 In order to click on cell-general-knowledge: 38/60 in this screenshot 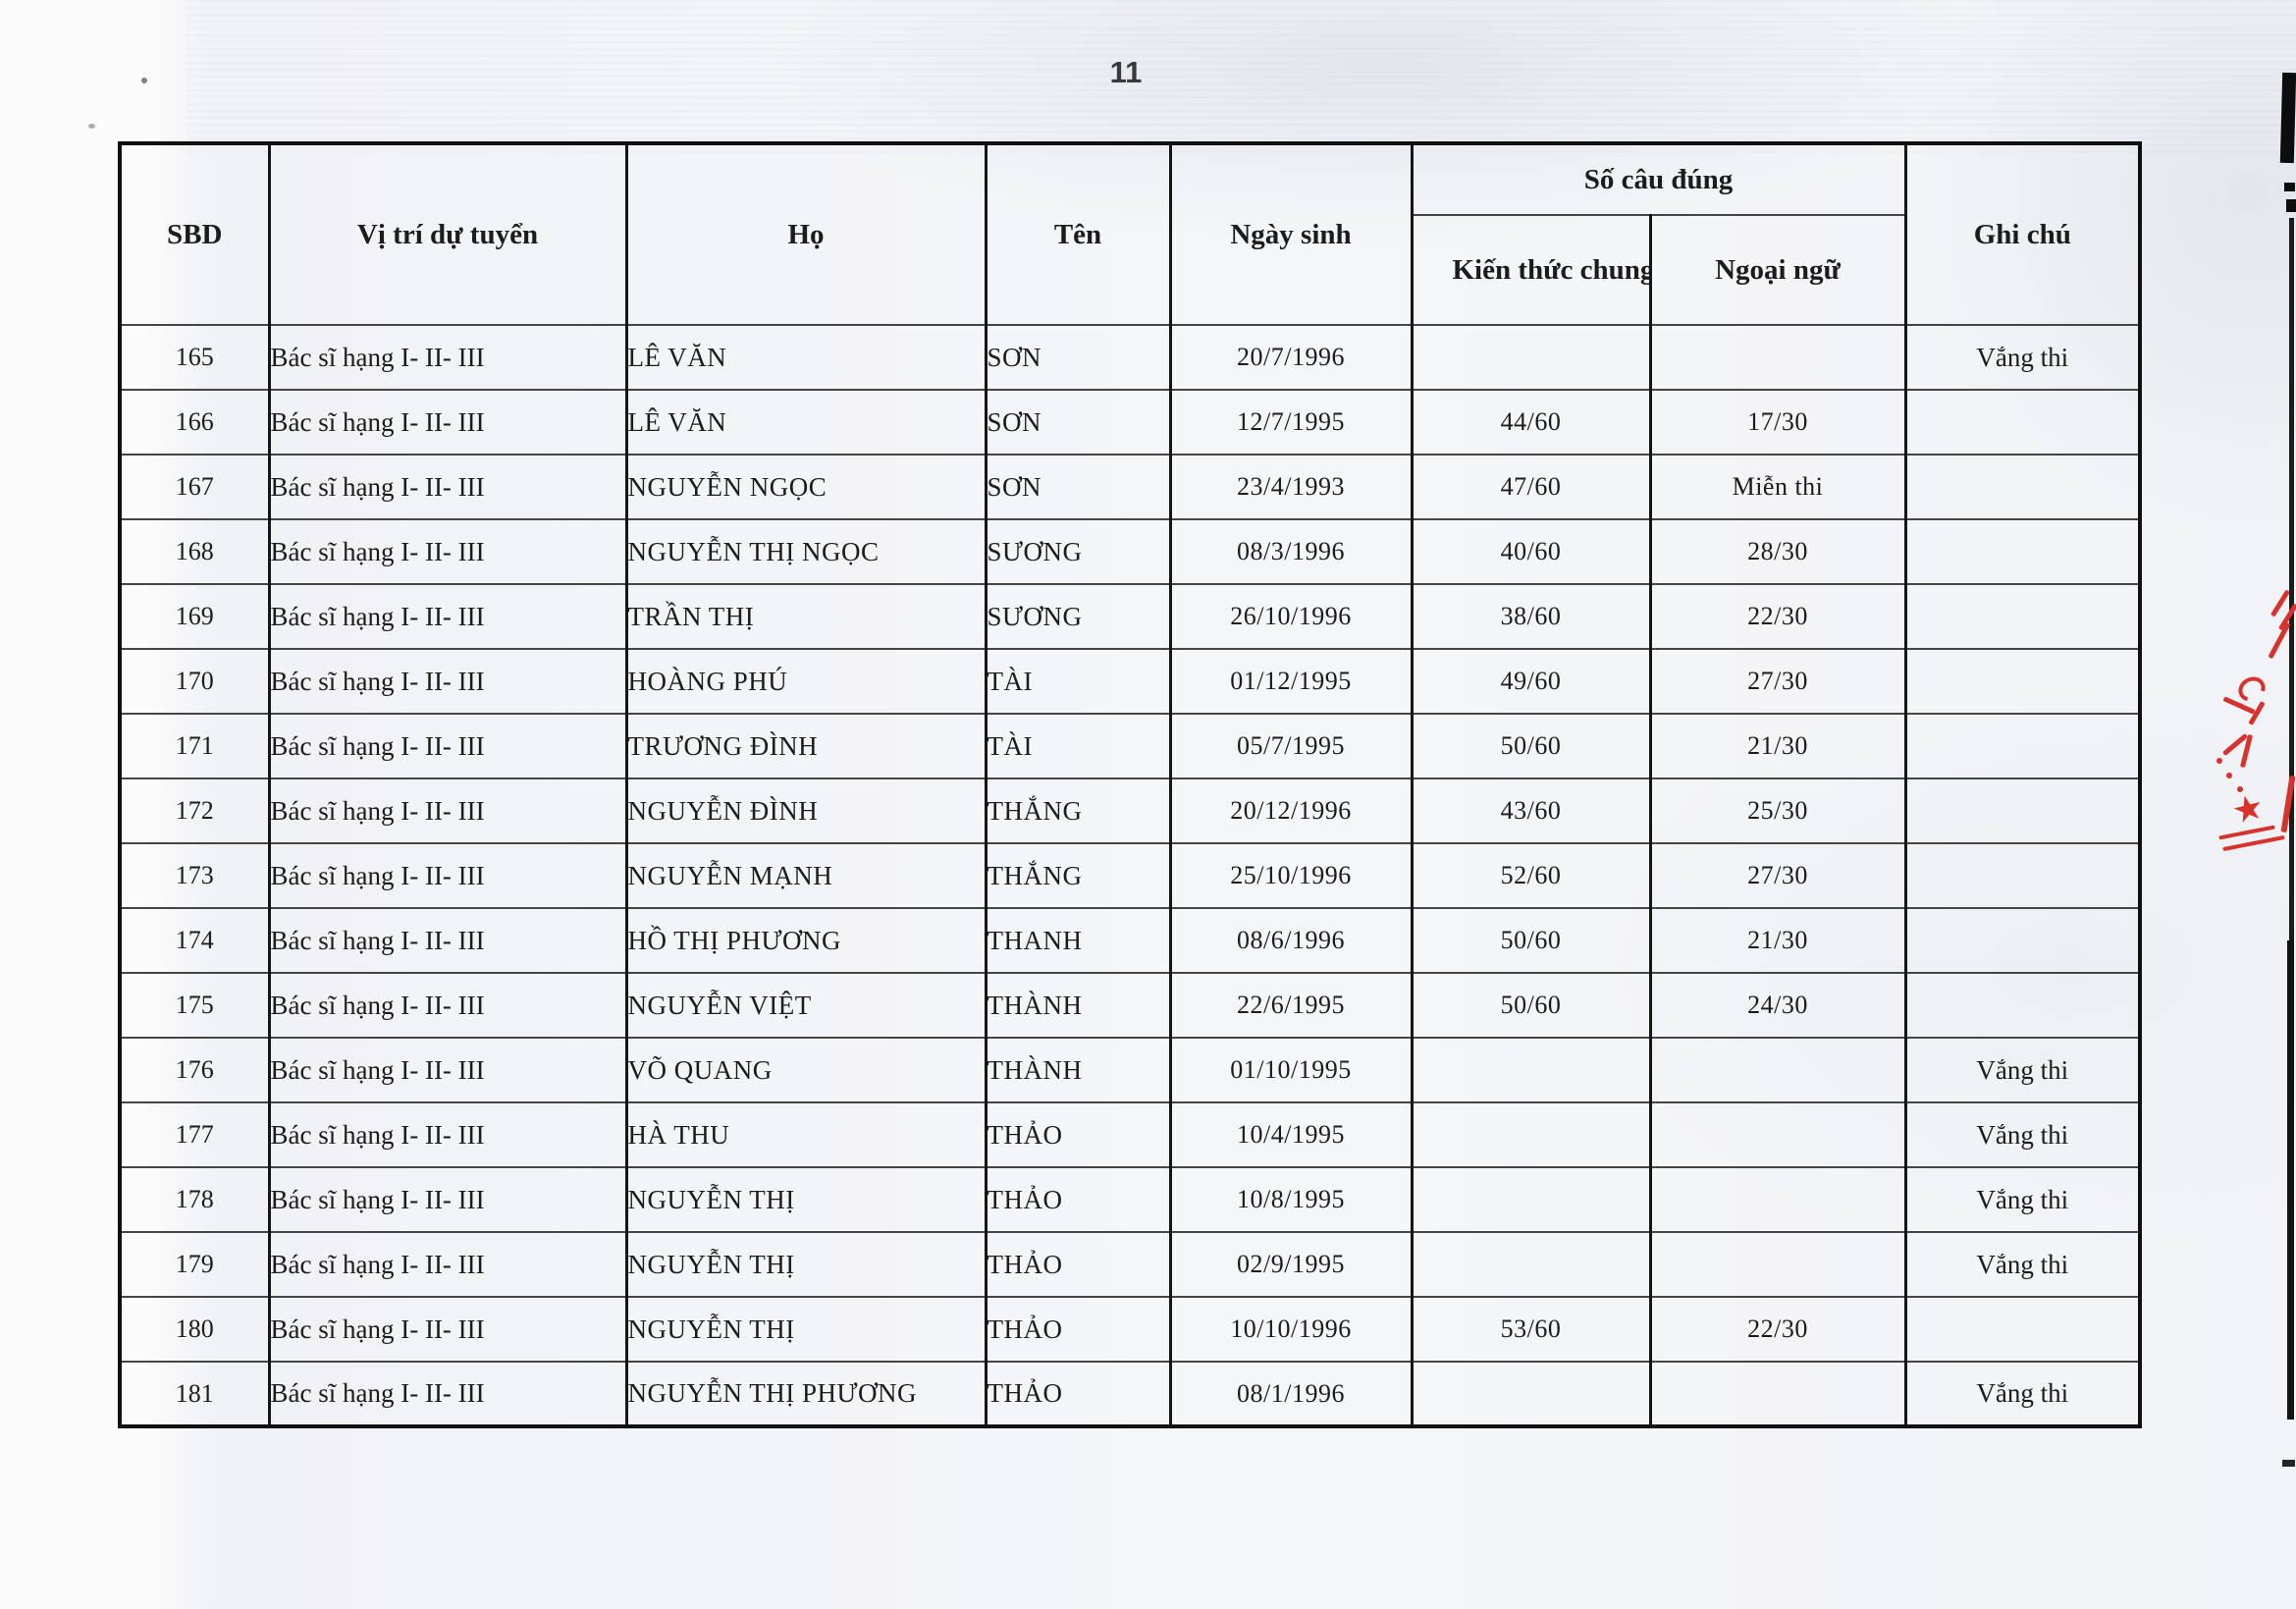, I will do `click(1531, 616)`.